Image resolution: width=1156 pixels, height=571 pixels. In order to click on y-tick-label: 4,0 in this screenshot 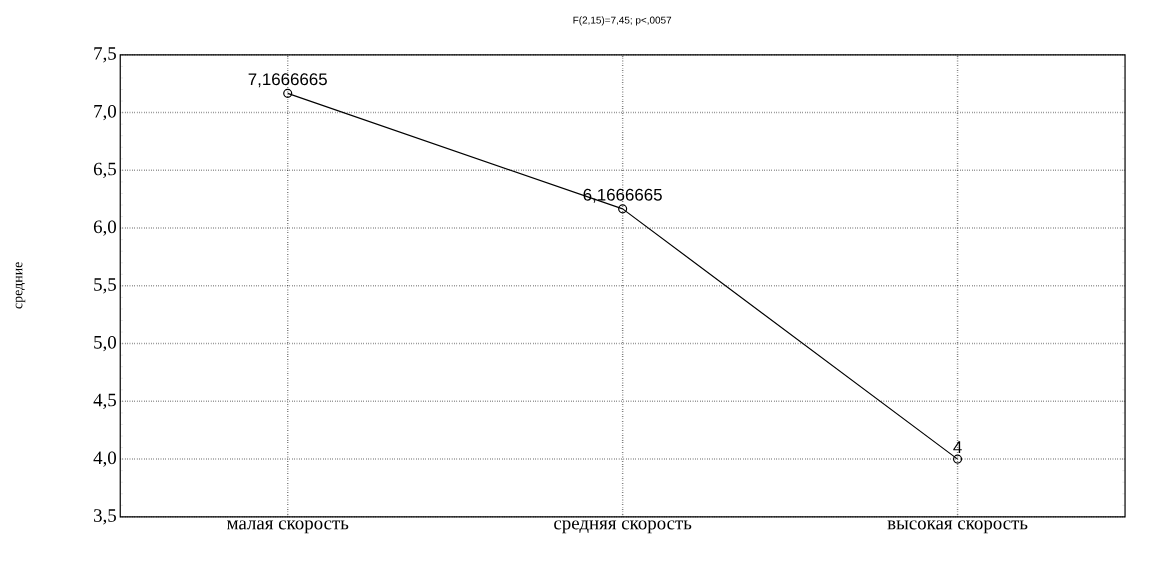, I will do `click(105, 459)`.